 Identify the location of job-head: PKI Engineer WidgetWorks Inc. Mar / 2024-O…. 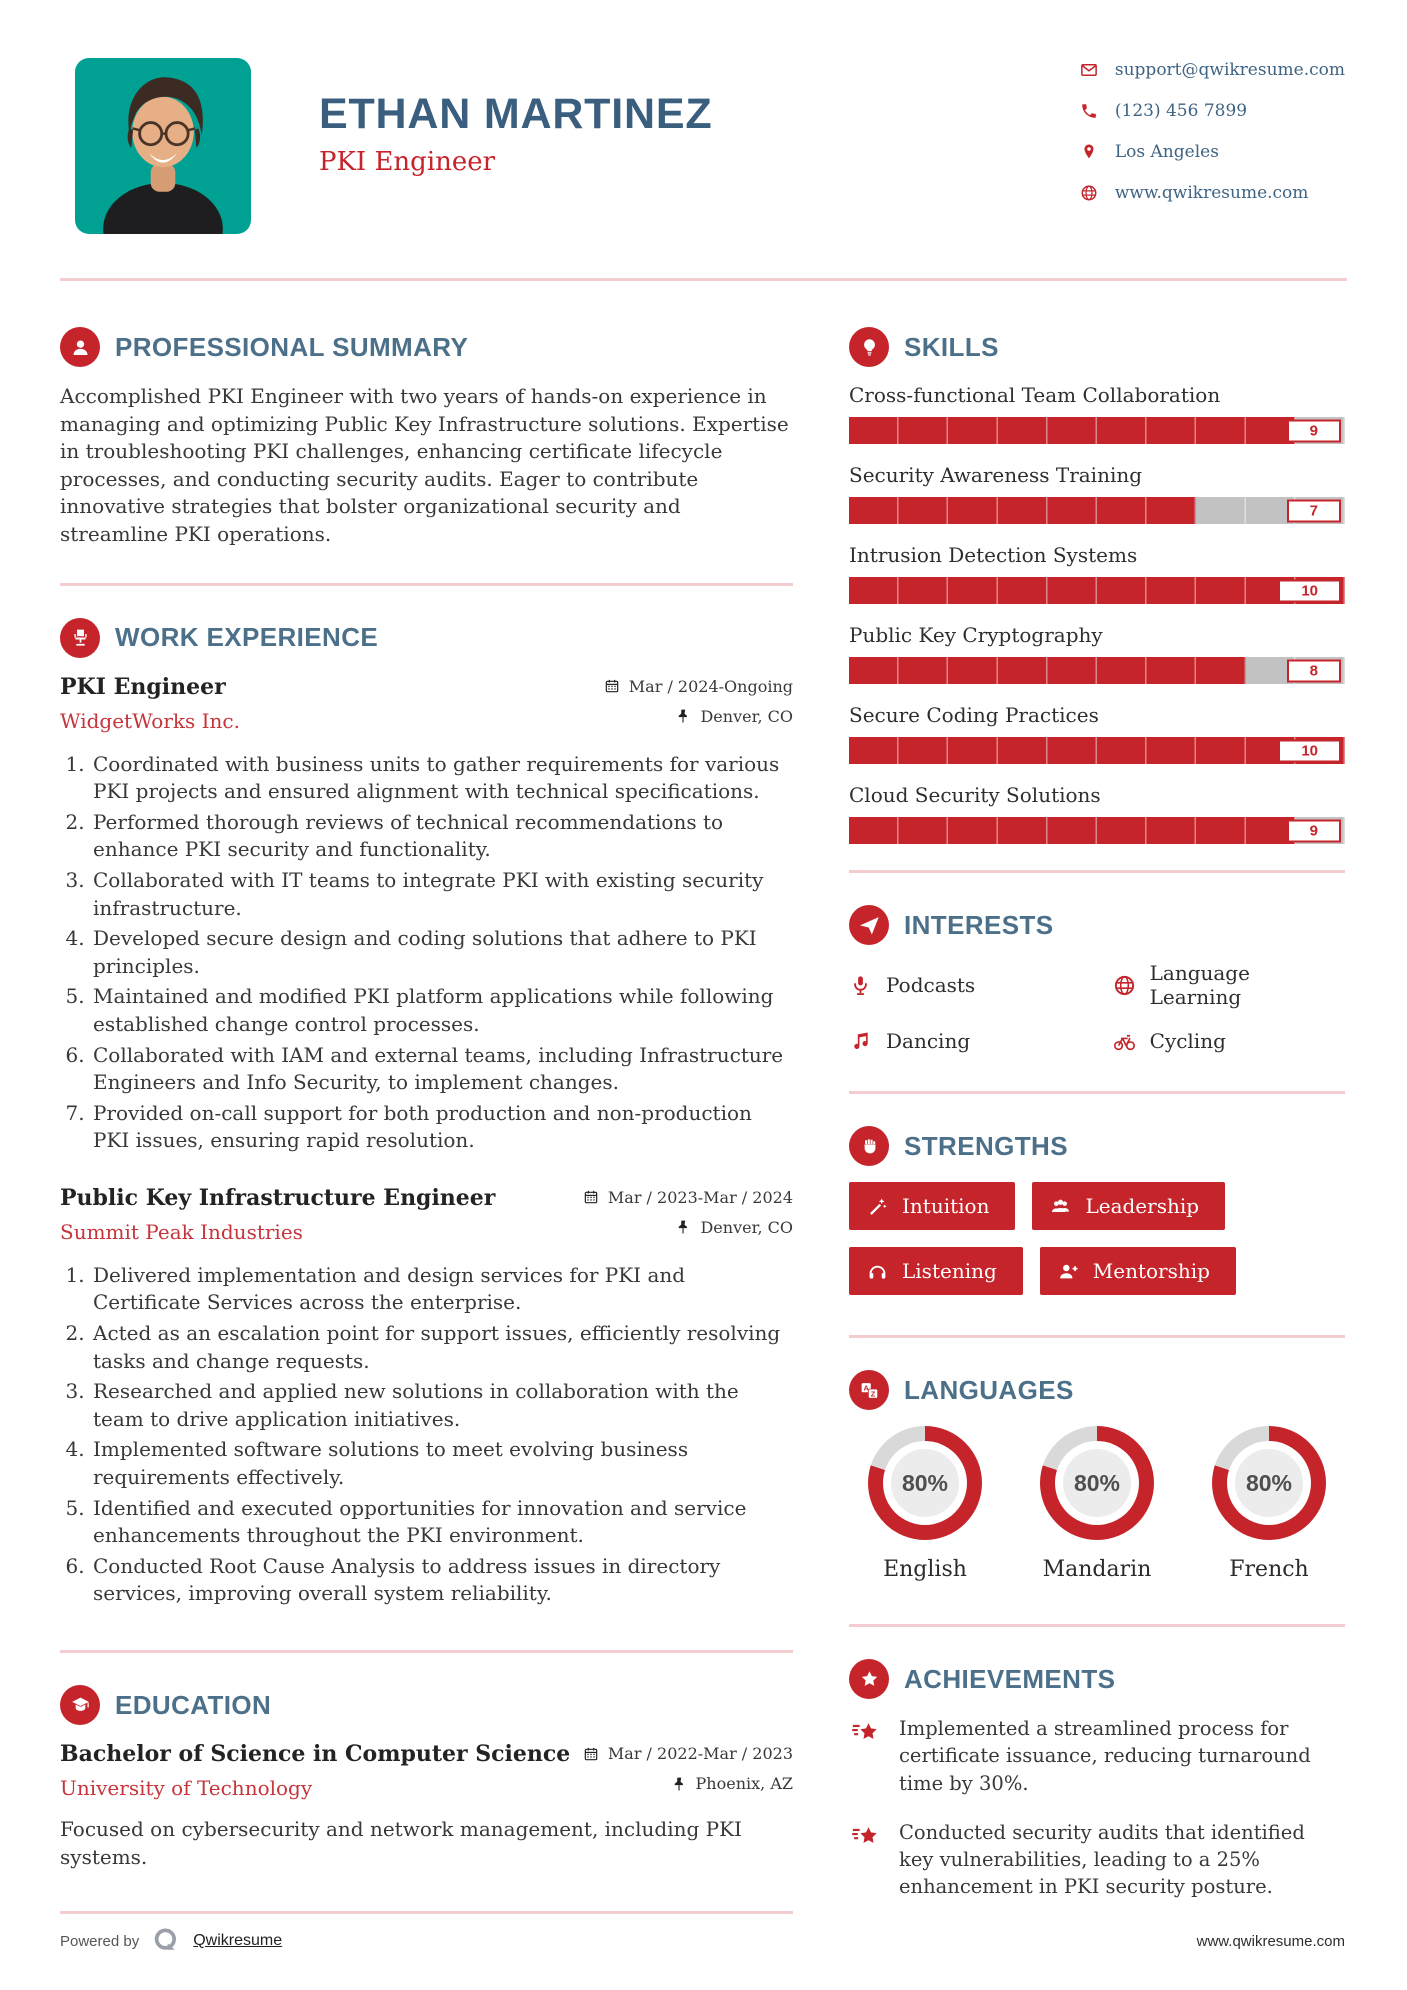
(426, 705).